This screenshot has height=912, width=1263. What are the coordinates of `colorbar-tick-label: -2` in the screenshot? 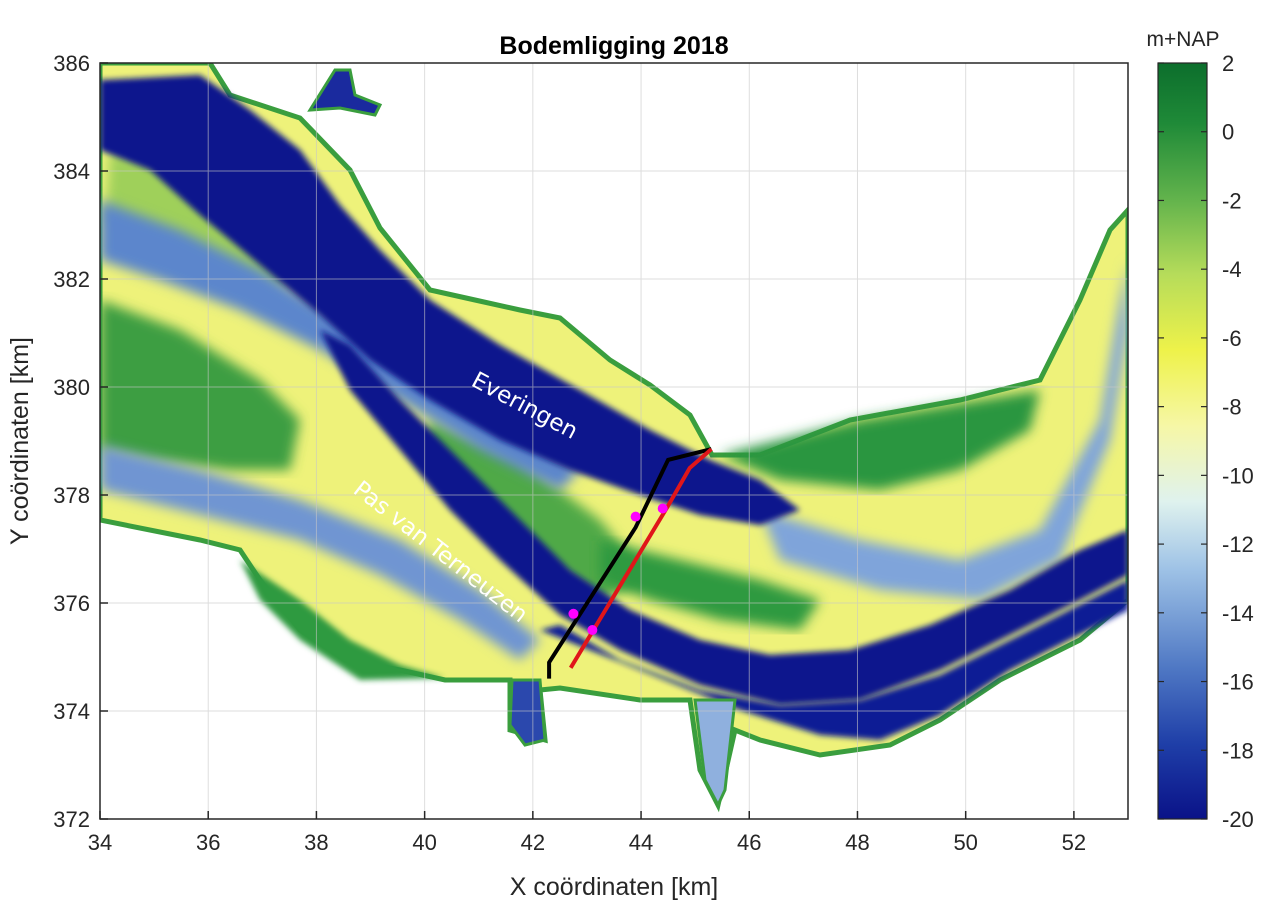 It's located at (1232, 200).